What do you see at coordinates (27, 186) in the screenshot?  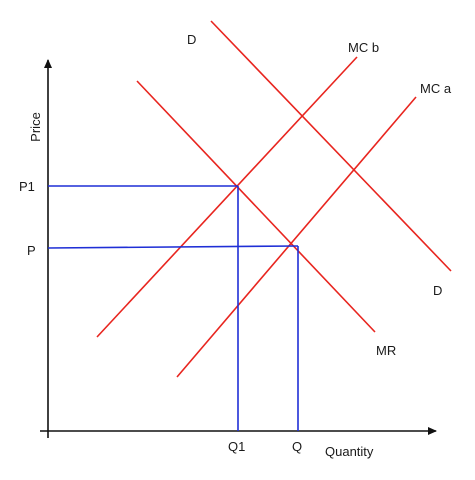 I see `p1-label: P1` at bounding box center [27, 186].